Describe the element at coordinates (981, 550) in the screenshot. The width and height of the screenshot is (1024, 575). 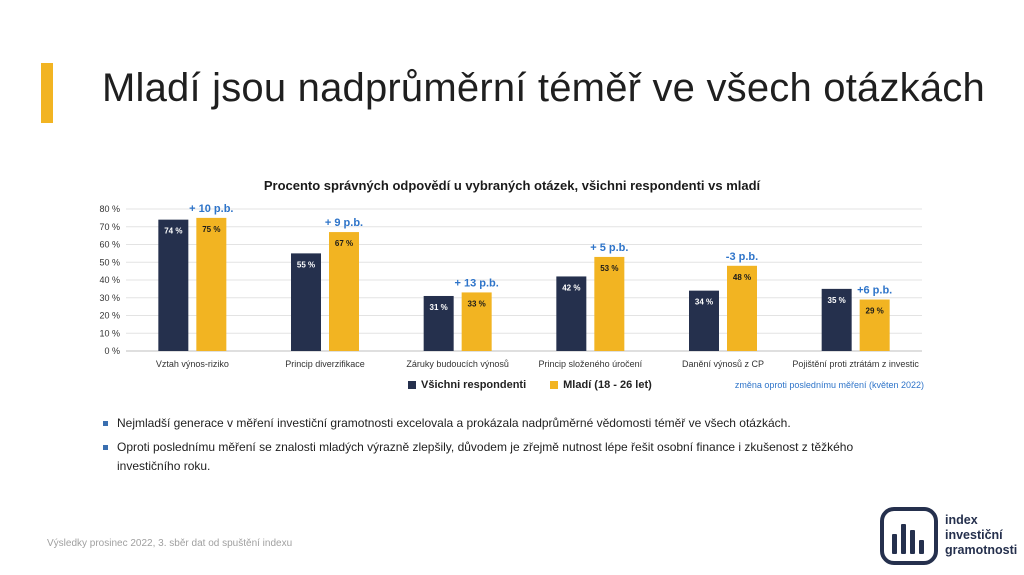
I see `logo-line: gramotnosti` at that location.